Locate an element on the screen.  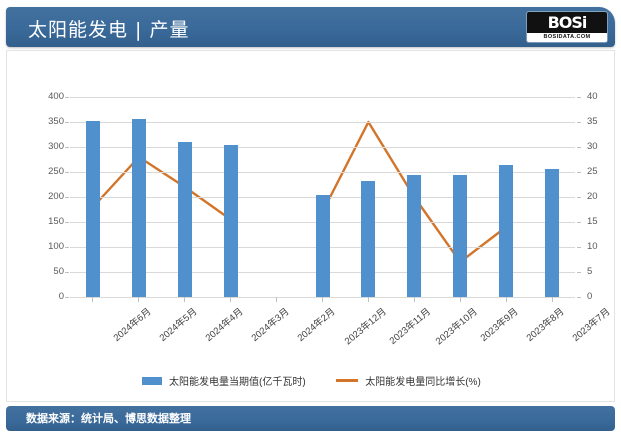
page-title: 太阳能发电 | 产量 is located at coordinates (109, 30).